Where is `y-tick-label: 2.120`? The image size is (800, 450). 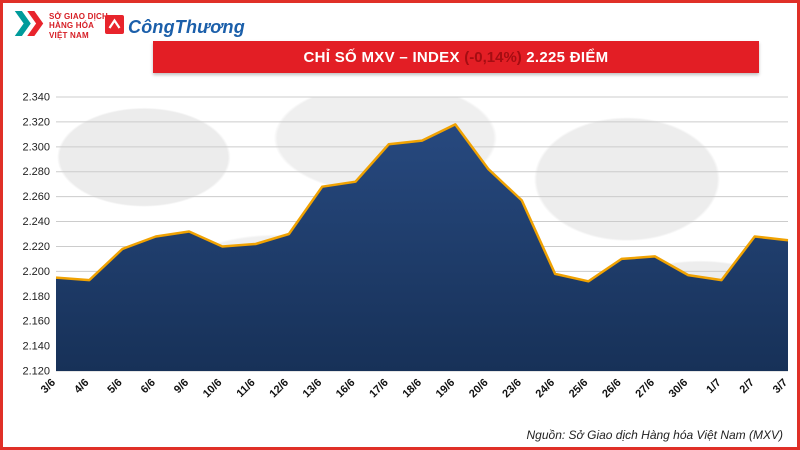
y-tick-label: 2.120 is located at coordinates (36, 372).